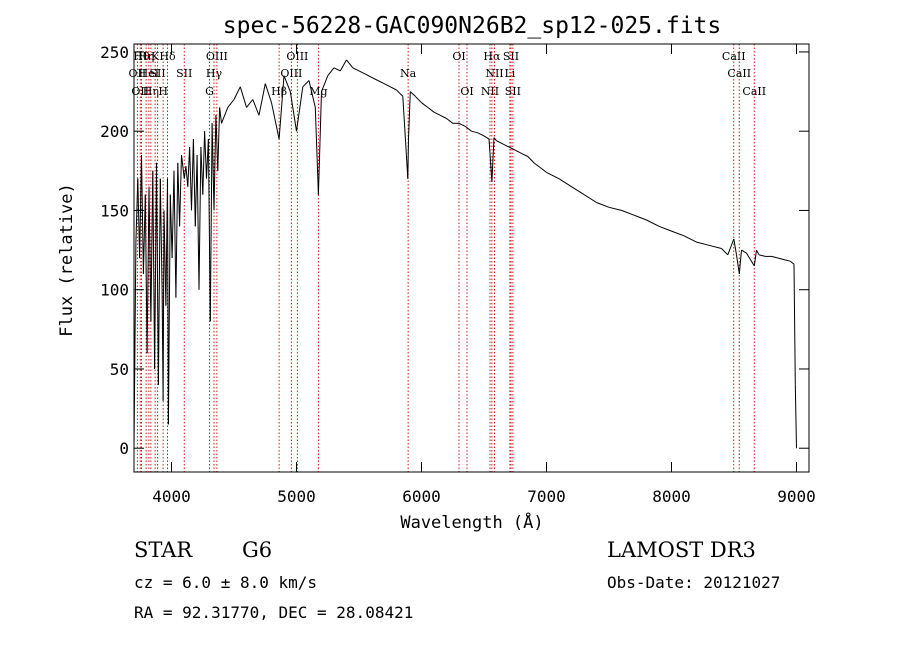 Image resolution: width=900 pixels, height=649 pixels. What do you see at coordinates (509, 73) in the screenshot?
I see `line-label-24: Li` at bounding box center [509, 73].